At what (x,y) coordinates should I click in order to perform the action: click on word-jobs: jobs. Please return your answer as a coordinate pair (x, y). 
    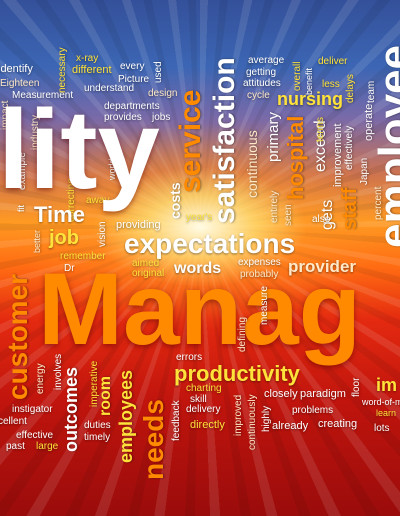
    Looking at the image, I should click on (161, 117).